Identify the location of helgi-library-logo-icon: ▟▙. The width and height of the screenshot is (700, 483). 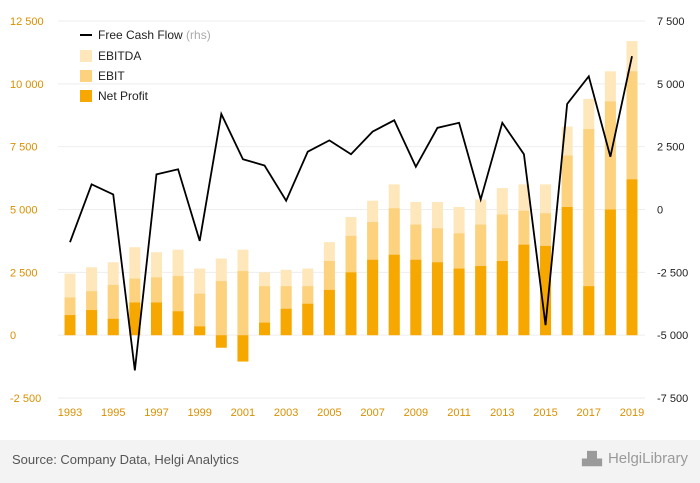
(591, 458).